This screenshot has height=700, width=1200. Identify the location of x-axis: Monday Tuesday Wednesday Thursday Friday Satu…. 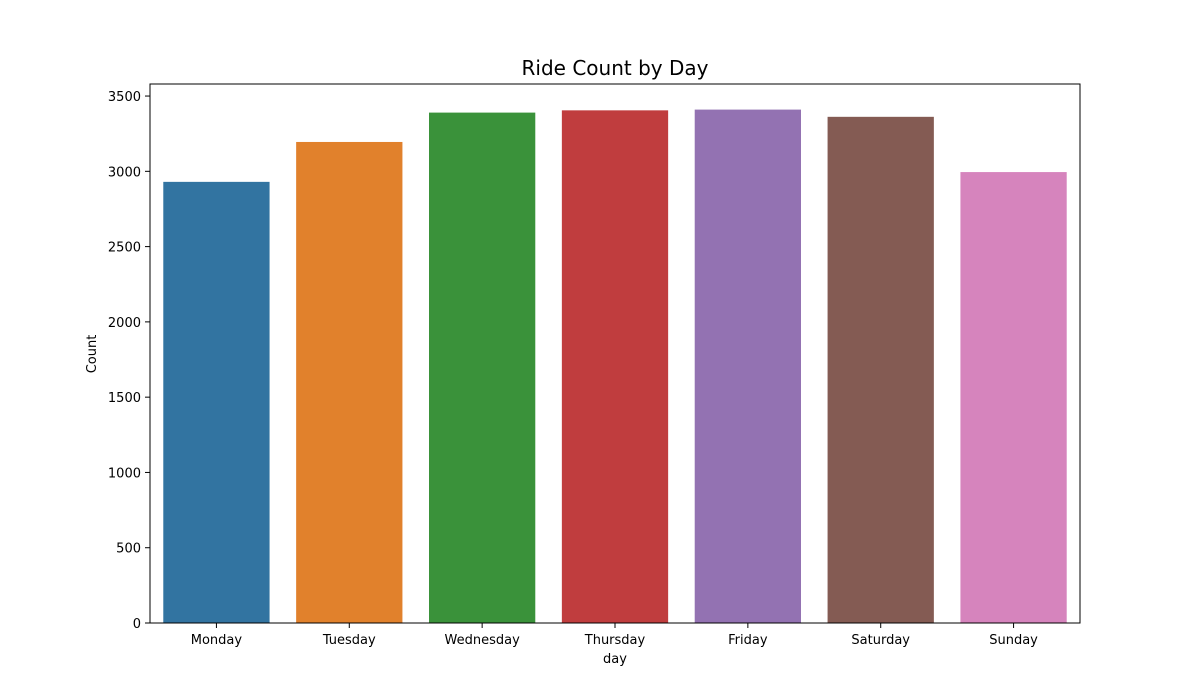
(614, 635).